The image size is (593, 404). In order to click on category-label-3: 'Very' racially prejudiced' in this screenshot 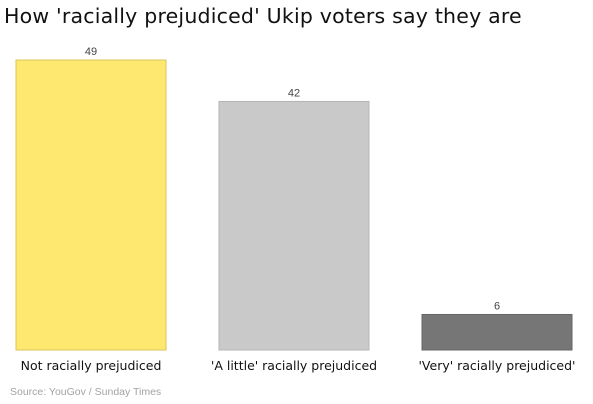, I will do `click(496, 365)`.